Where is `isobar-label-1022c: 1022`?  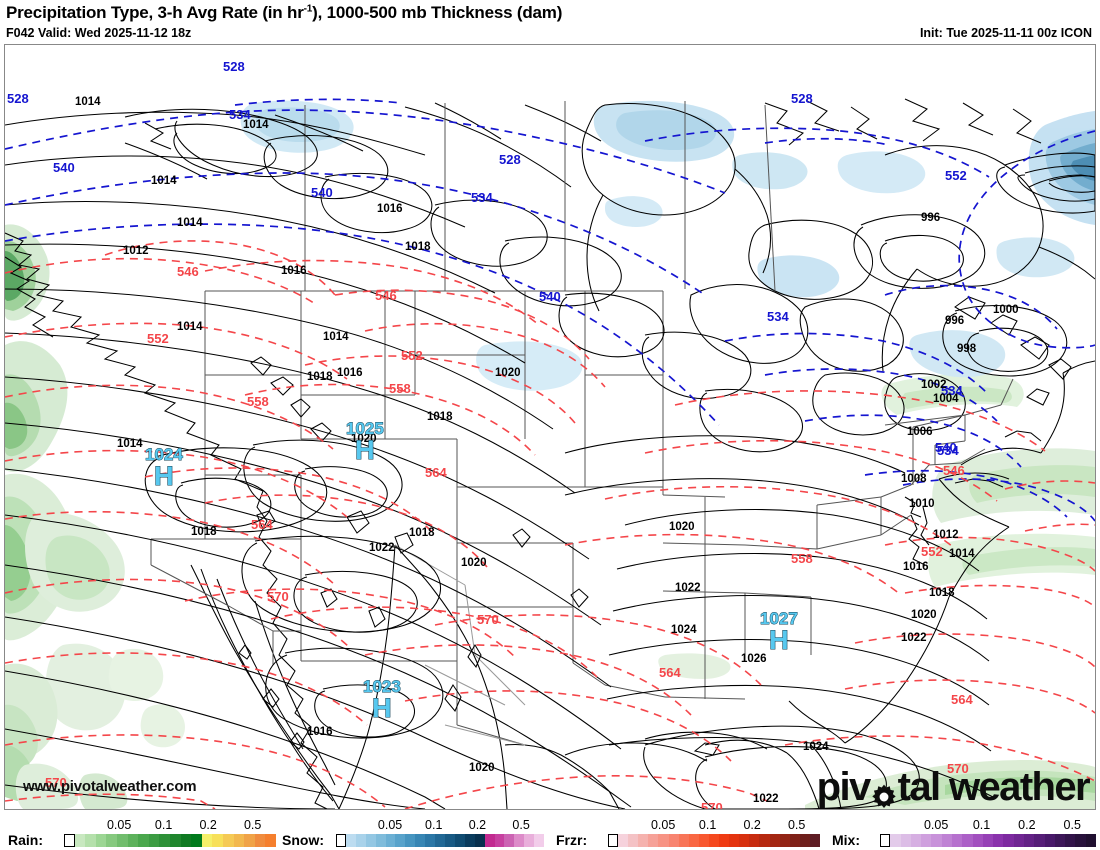
isobar-label-1022c: 1022 is located at coordinates (914, 638).